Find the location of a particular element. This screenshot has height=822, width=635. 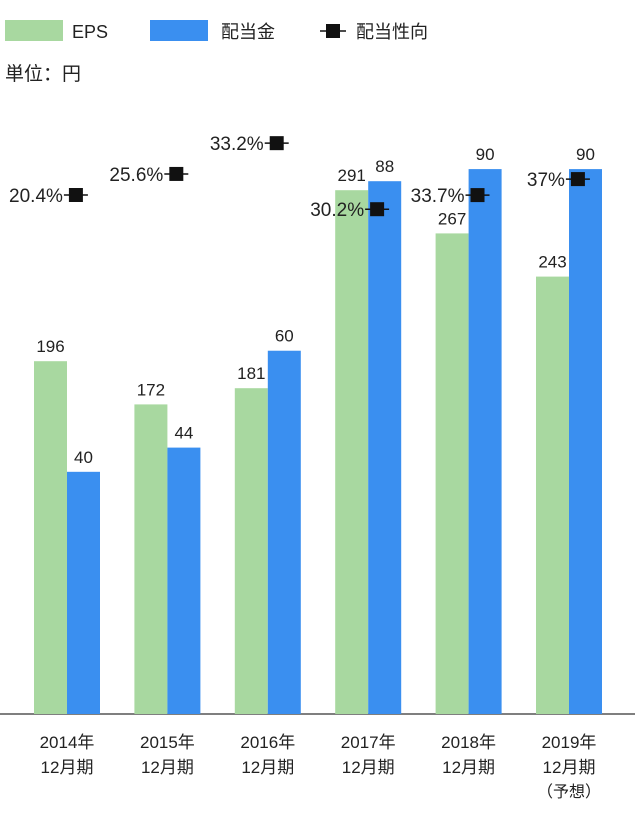

eps-value-label: 172 is located at coordinates (151, 389).